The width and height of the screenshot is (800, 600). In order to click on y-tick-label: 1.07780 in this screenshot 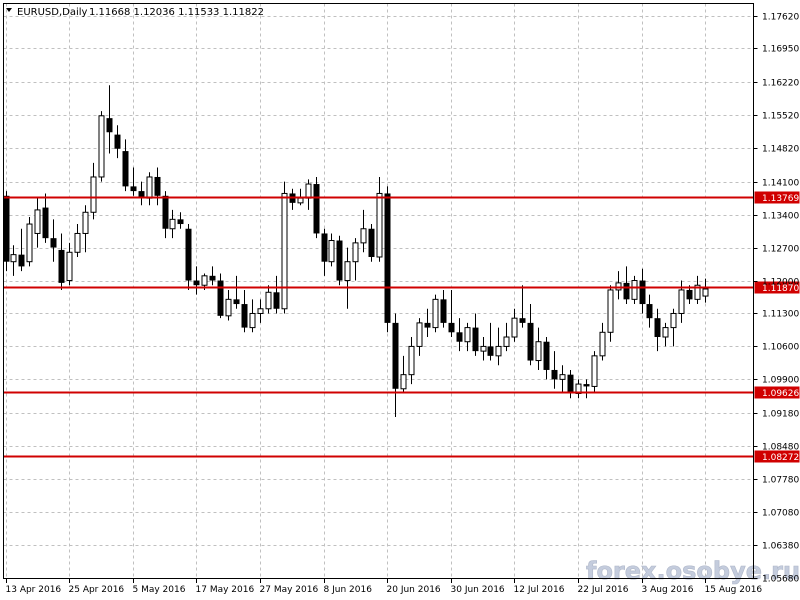, I will do `click(780, 481)`.